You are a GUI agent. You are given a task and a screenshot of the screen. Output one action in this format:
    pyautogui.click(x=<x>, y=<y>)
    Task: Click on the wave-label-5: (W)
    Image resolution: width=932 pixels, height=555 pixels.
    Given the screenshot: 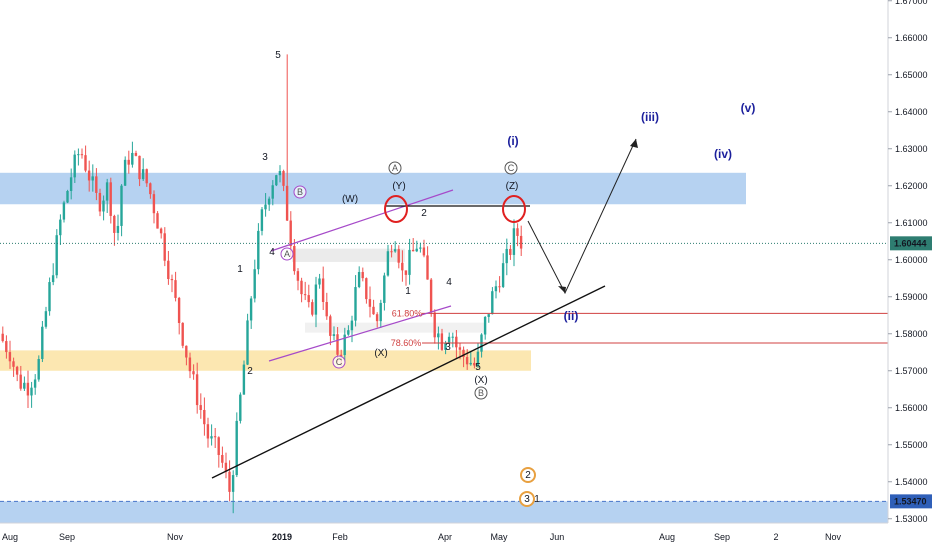 What is the action you would take?
    pyautogui.click(x=350, y=199)
    